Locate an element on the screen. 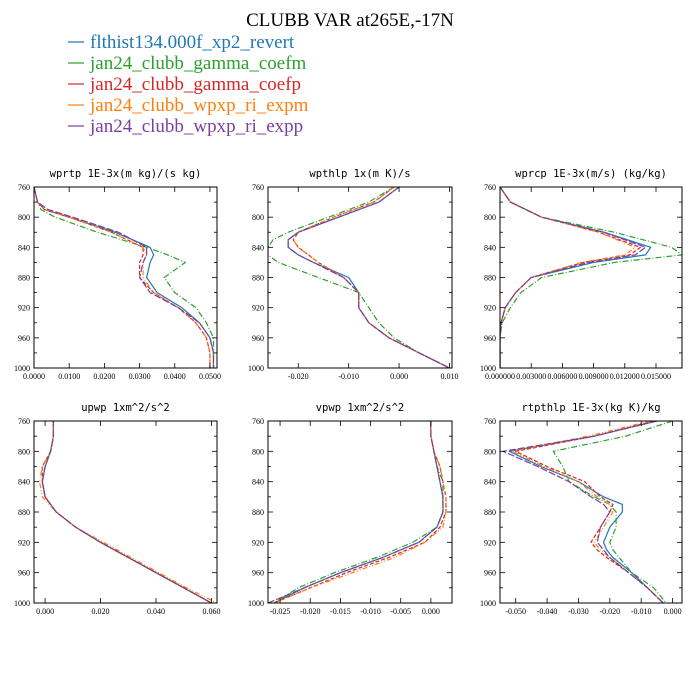  panel-title: wpthlp 1x(m K)/s is located at coordinates (359, 174).